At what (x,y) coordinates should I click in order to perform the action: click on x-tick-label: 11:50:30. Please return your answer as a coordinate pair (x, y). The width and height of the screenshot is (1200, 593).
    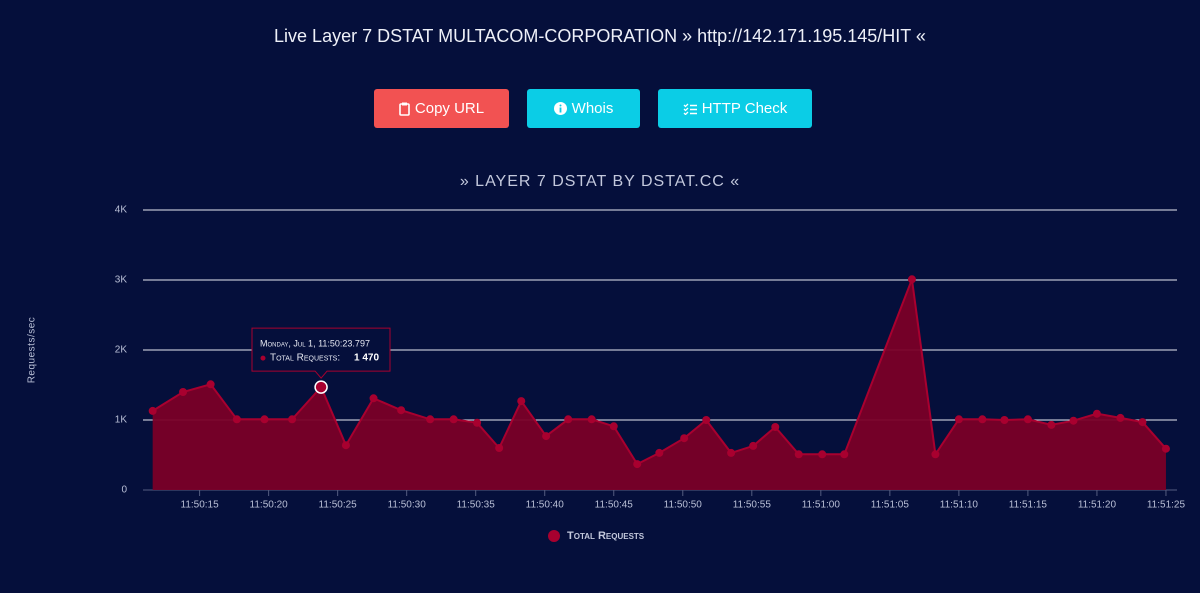
    Looking at the image, I should click on (407, 505).